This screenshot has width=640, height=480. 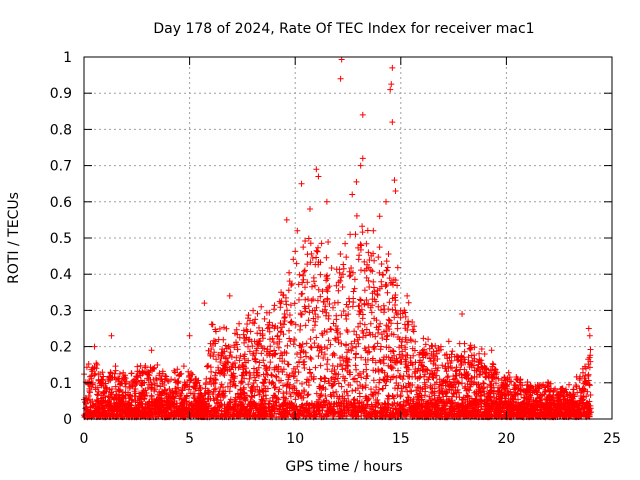 What do you see at coordinates (67, 420) in the screenshot?
I see `y-tick-label: 0` at bounding box center [67, 420].